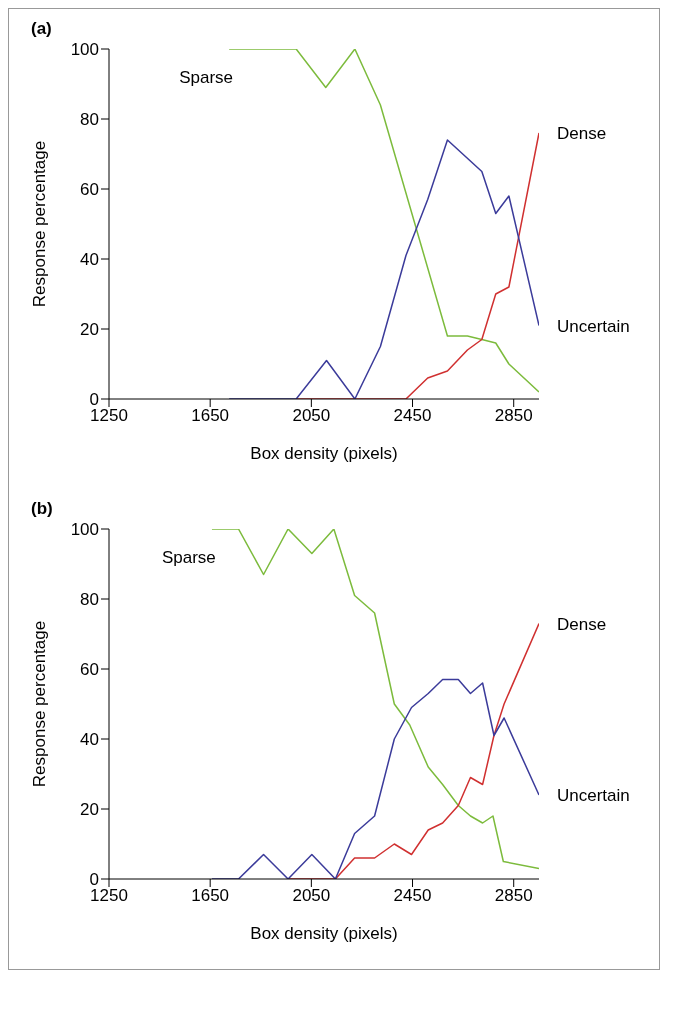 The height and width of the screenshot is (1021, 674). Describe the element at coordinates (41, 29) in the screenshot. I see `chart-title: (a)` at that location.